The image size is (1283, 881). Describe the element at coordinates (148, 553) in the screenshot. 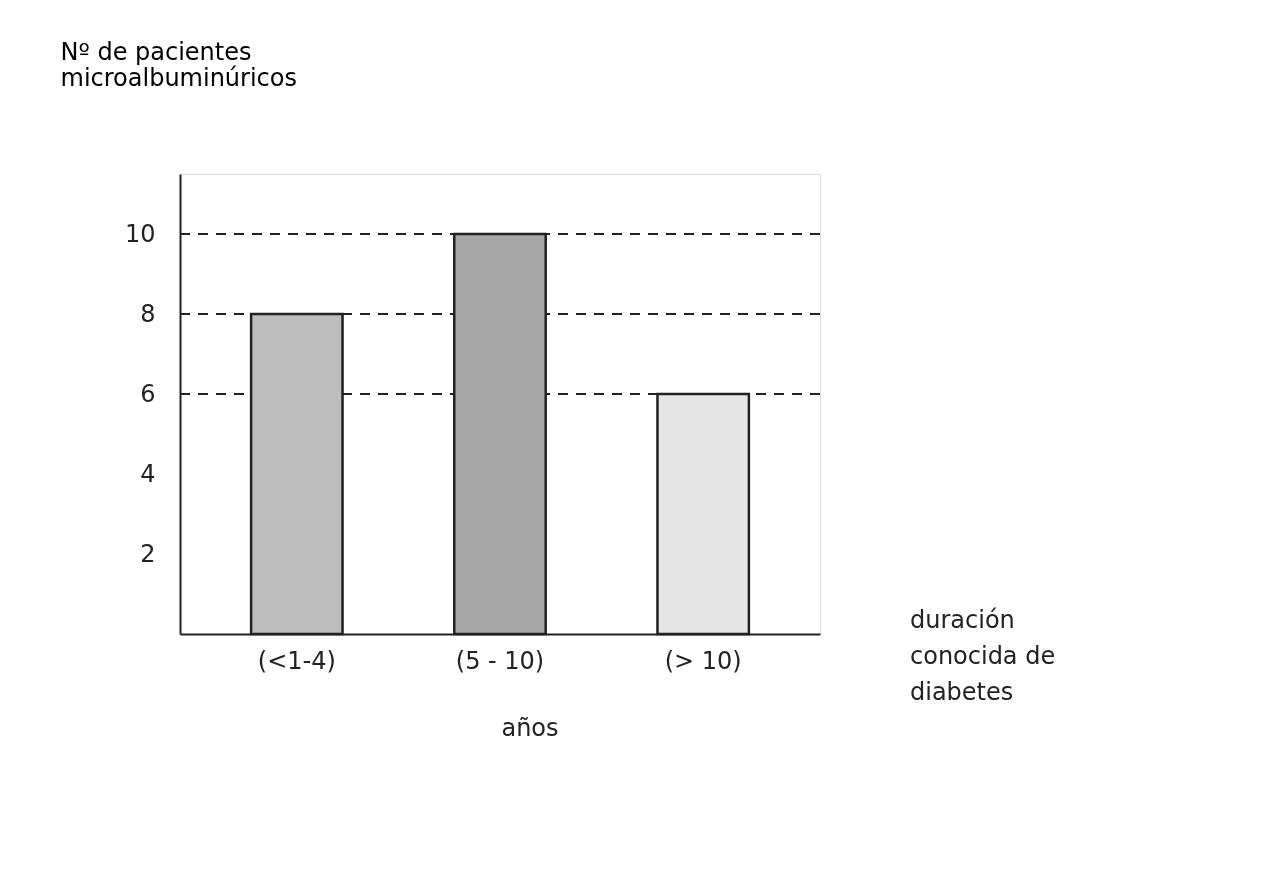

I see `y-tick-label: 2` at that location.